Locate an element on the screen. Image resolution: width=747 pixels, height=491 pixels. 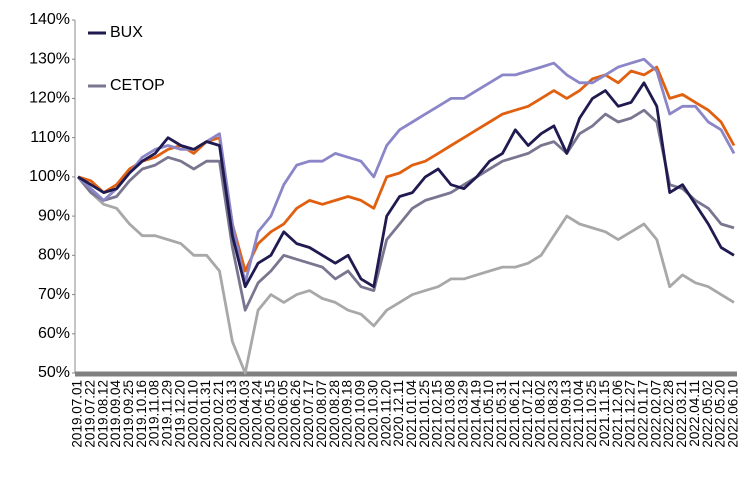
x-tick-label: 2020.04.03 is located at coordinates (244, 414).